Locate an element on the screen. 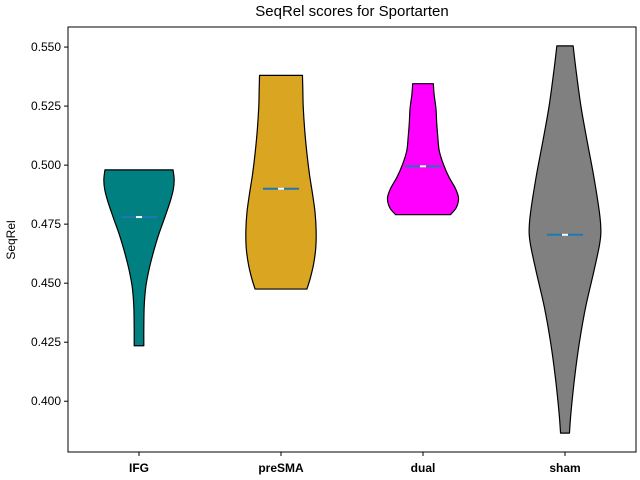 Image resolution: width=640 pixels, height=480 pixels. y-tick-label: 0.450 is located at coordinates (46, 283).